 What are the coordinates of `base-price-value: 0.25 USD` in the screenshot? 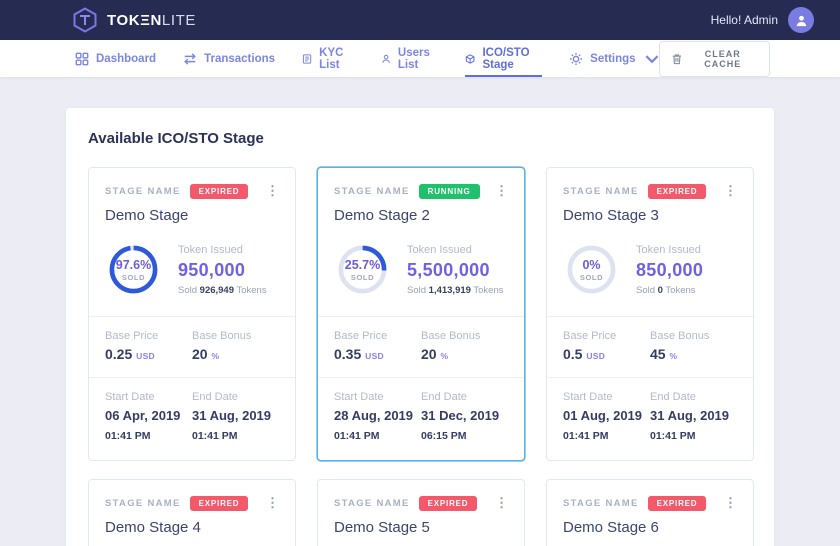 It's located at (130, 354).